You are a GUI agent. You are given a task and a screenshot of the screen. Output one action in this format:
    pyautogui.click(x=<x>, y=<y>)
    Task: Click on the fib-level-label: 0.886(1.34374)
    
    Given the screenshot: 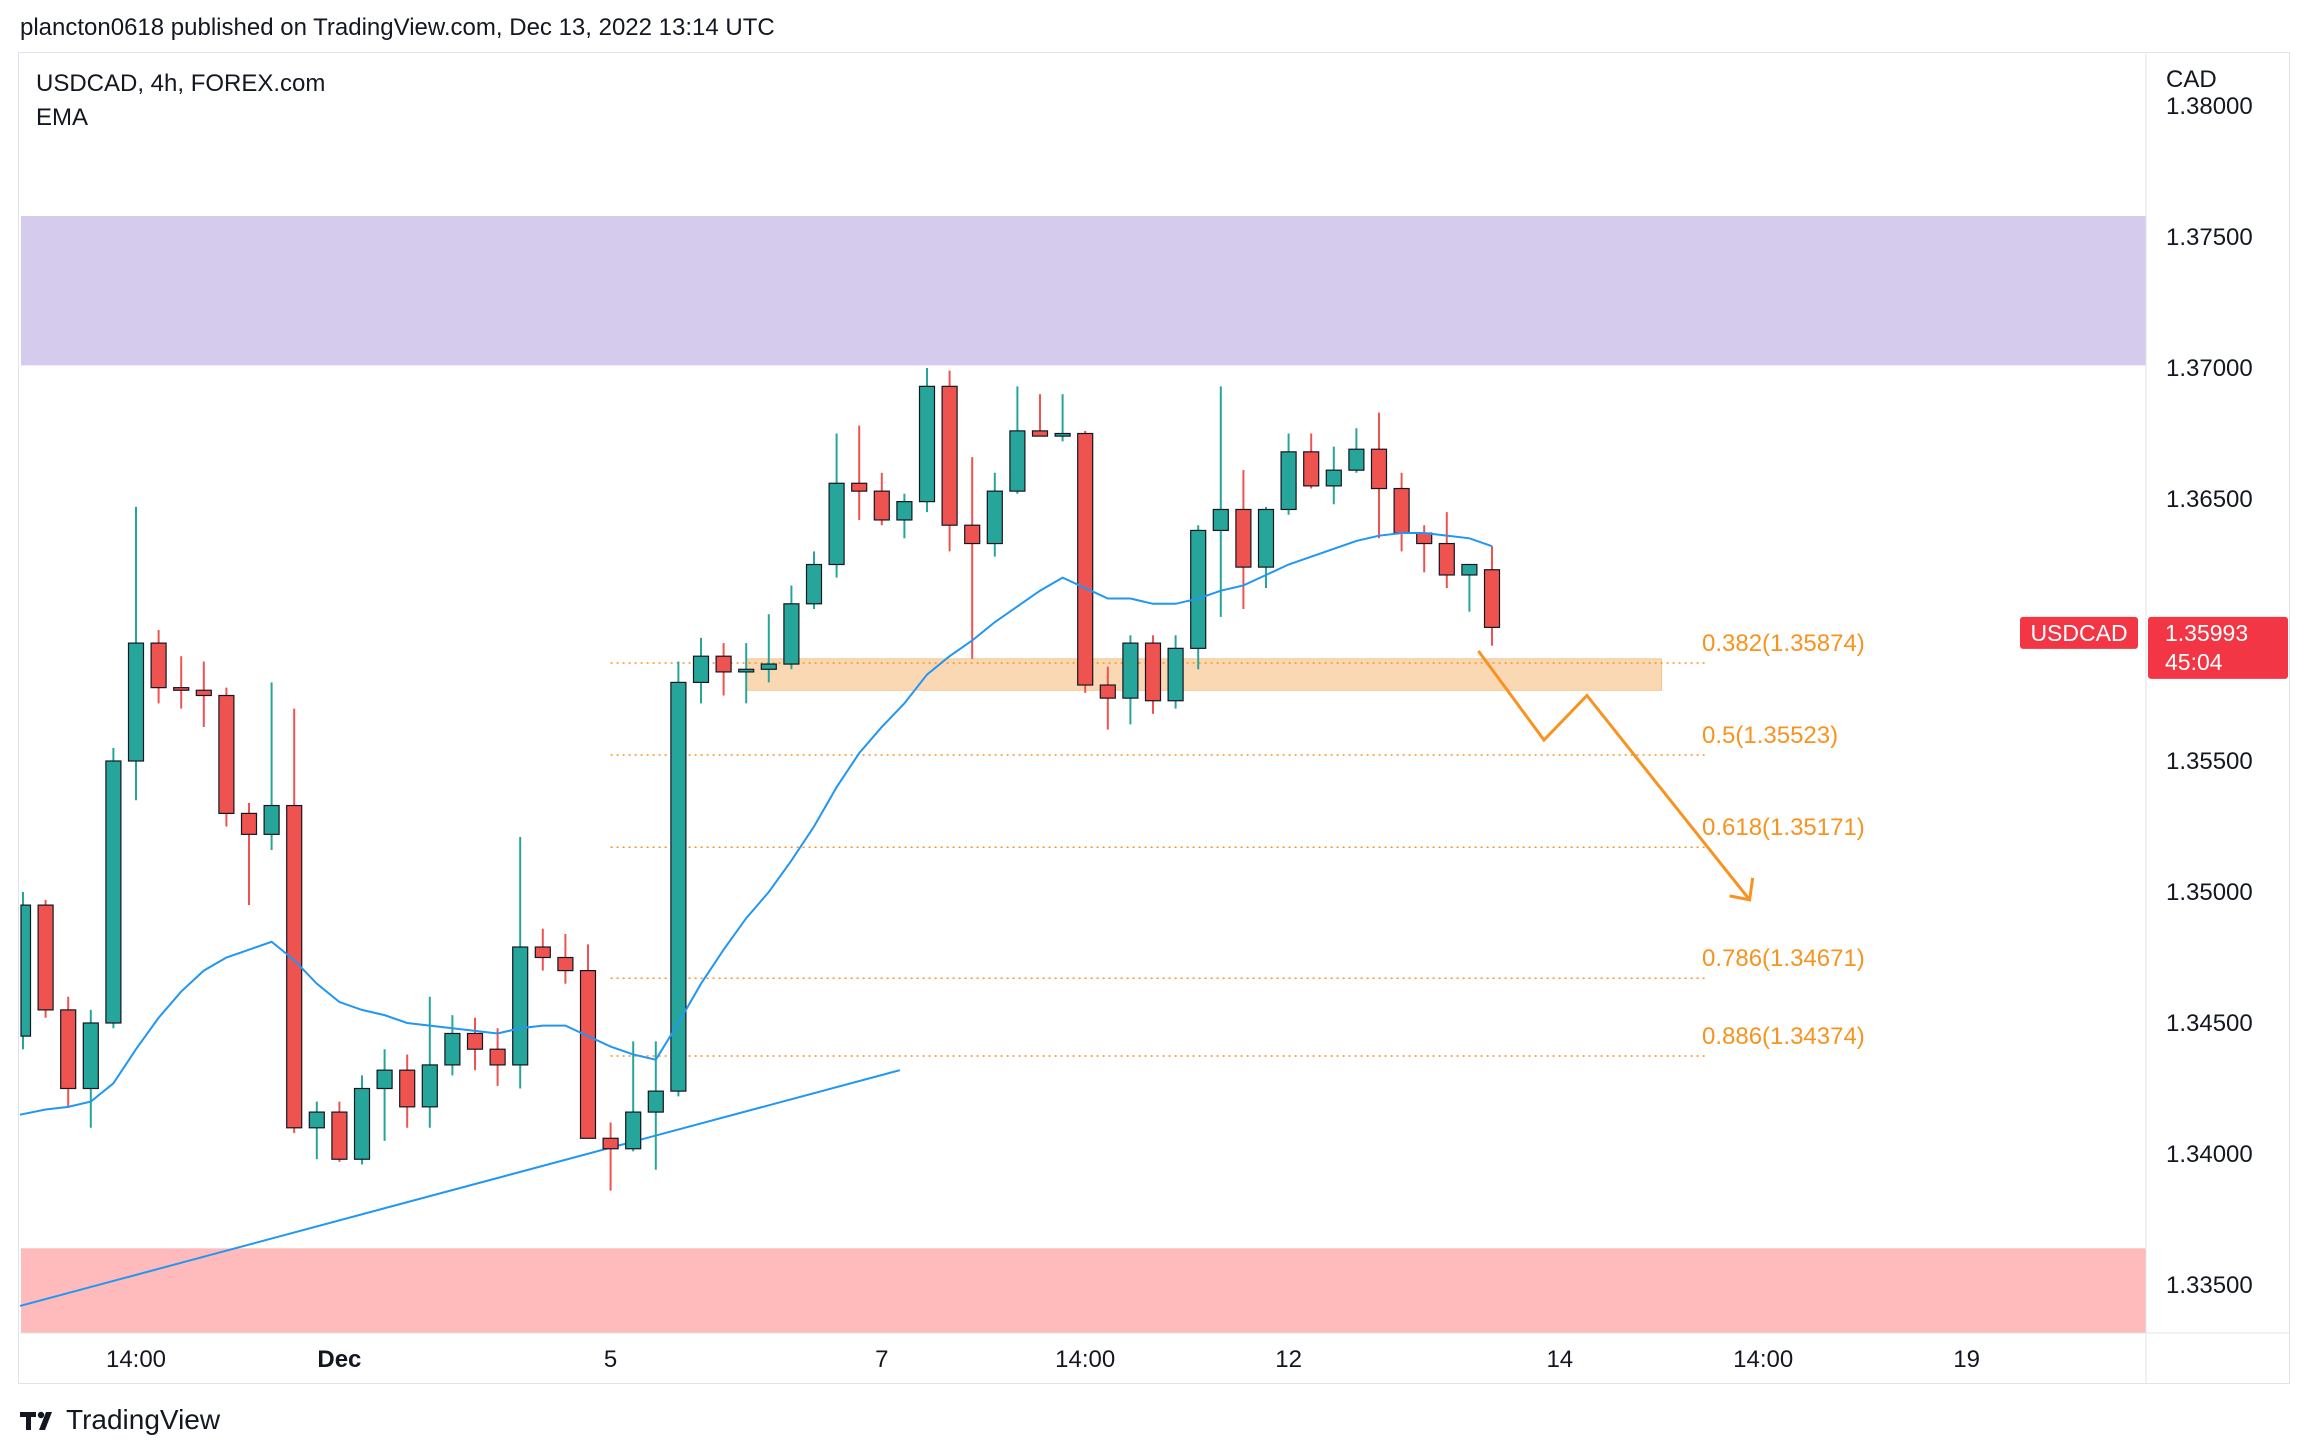 What is the action you would take?
    pyautogui.click(x=1783, y=1036)
    